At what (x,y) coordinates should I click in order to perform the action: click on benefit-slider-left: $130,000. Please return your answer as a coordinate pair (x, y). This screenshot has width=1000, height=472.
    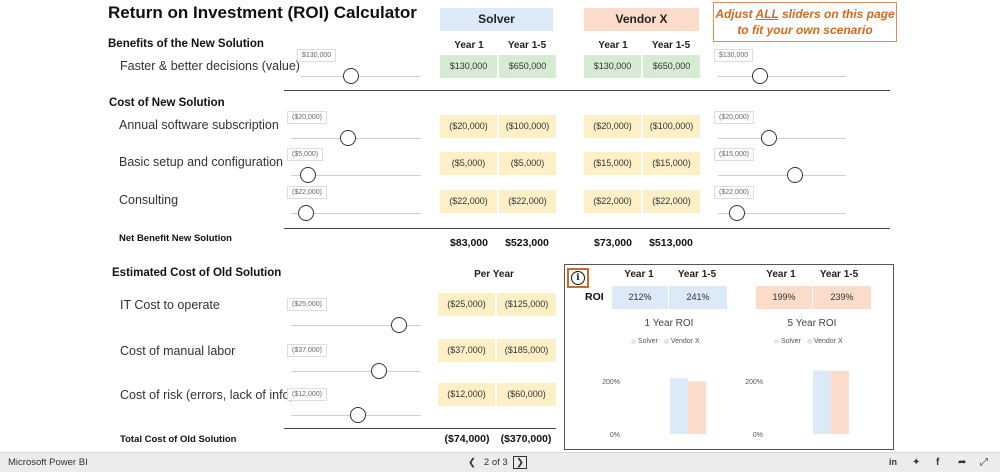
    Looking at the image, I should click on (361, 67).